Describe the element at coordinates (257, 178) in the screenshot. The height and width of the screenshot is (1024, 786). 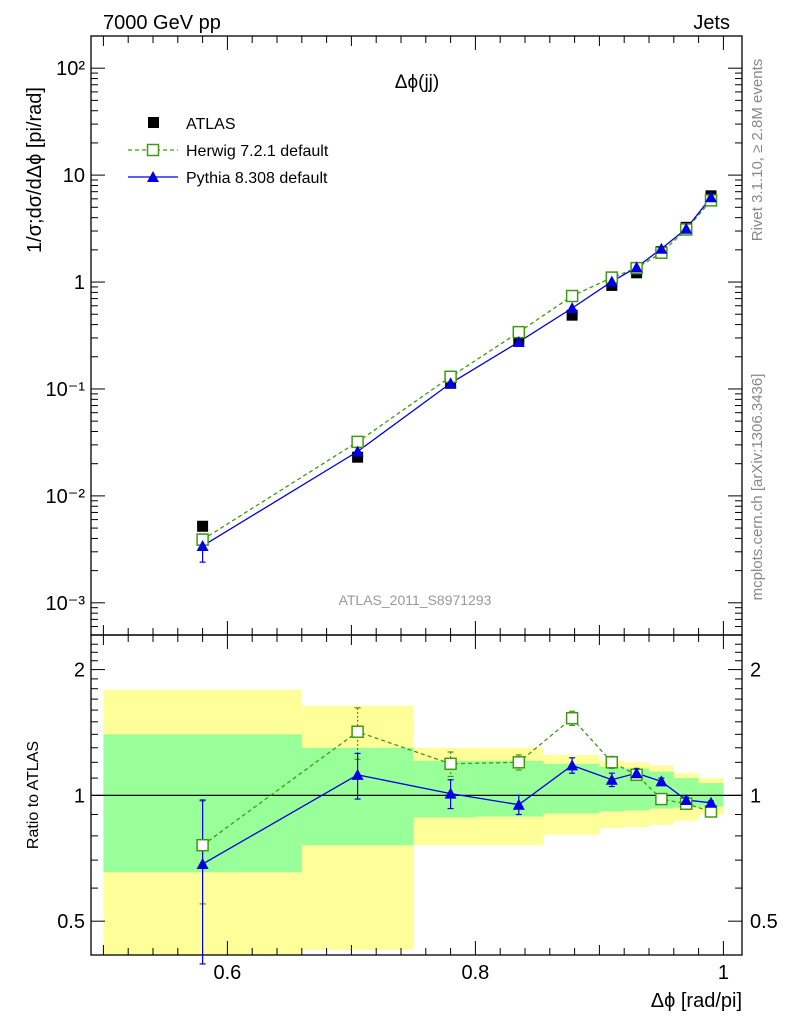
I see `legend-pythia-label: Pythia 8.308 default` at that location.